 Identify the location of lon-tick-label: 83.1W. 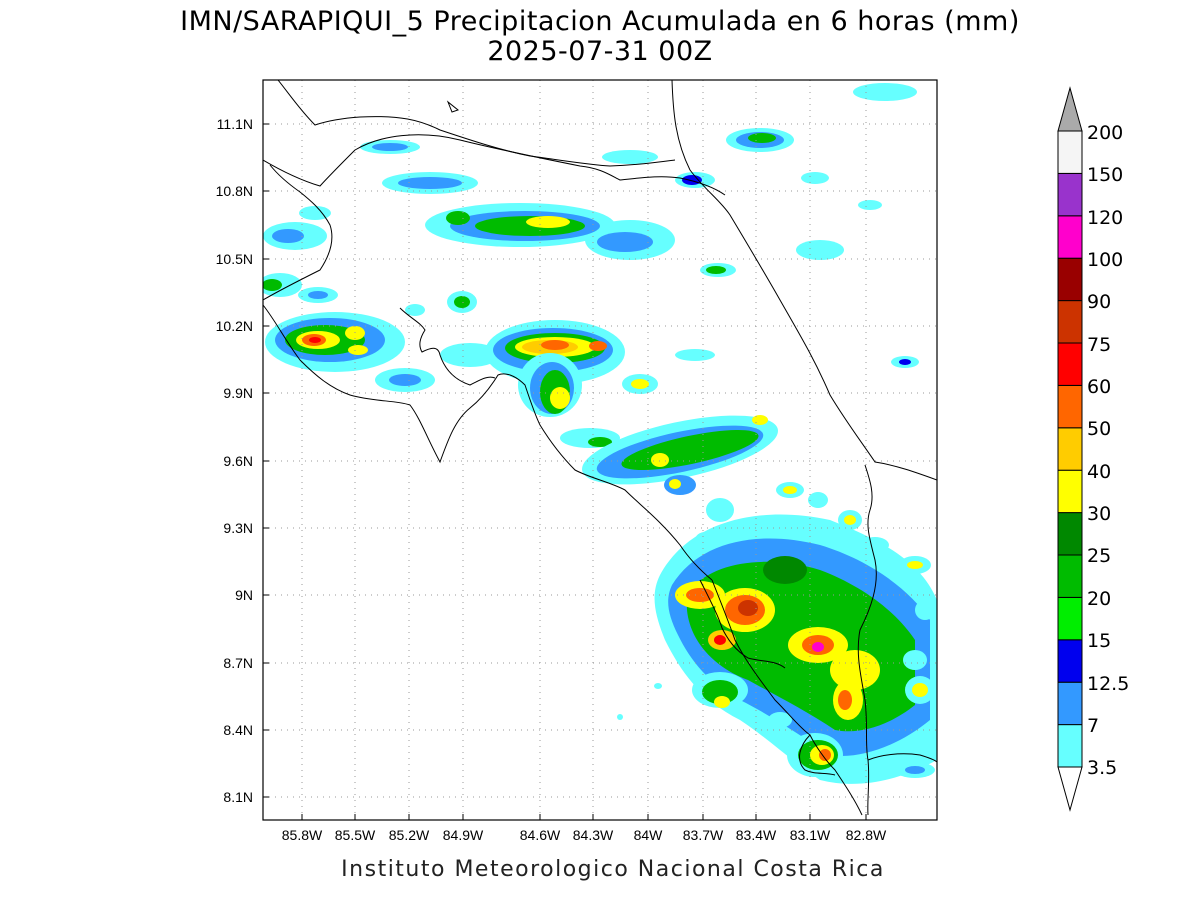
(810, 835).